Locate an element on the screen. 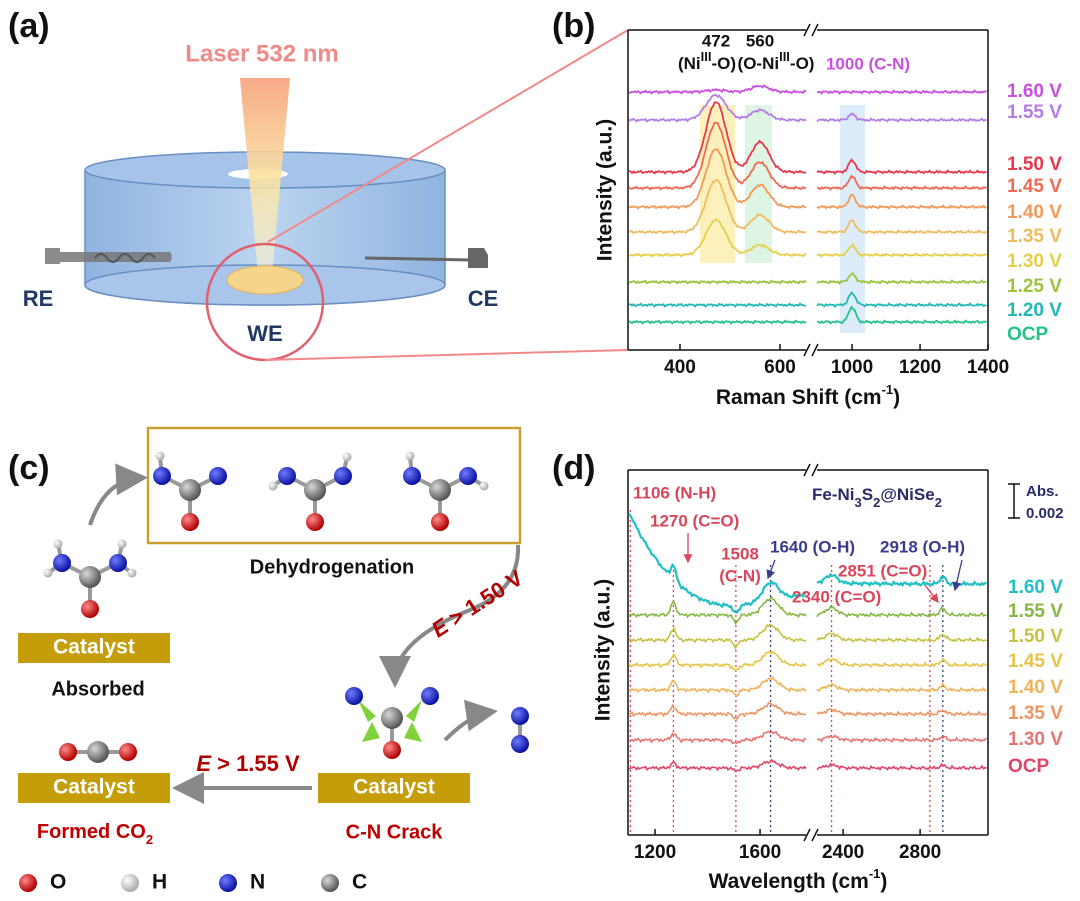 This screenshot has height=901, width=1080. legend-label: 1.50 V is located at coordinates (1034, 164).